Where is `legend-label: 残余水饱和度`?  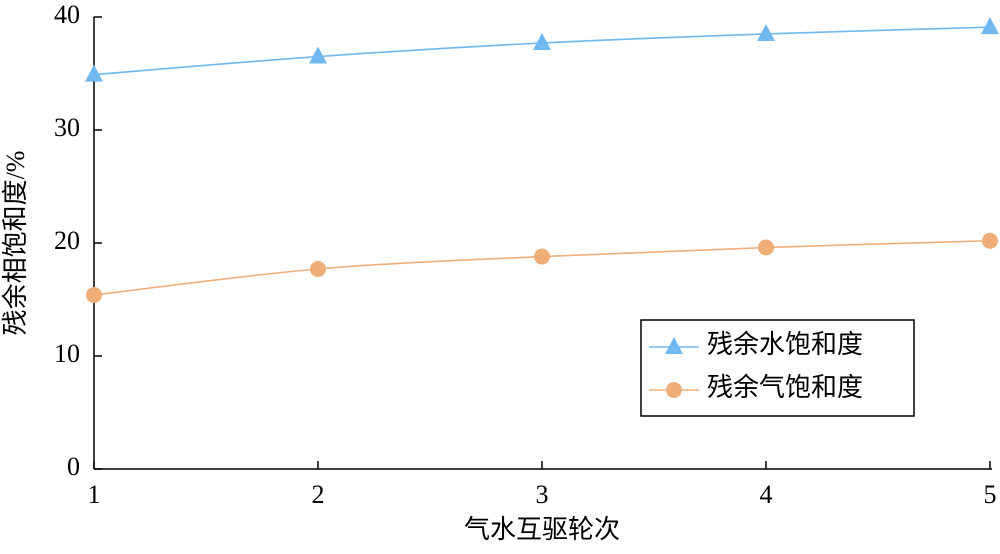
legend-label: 残余水饱和度 is located at coordinates (785, 344).